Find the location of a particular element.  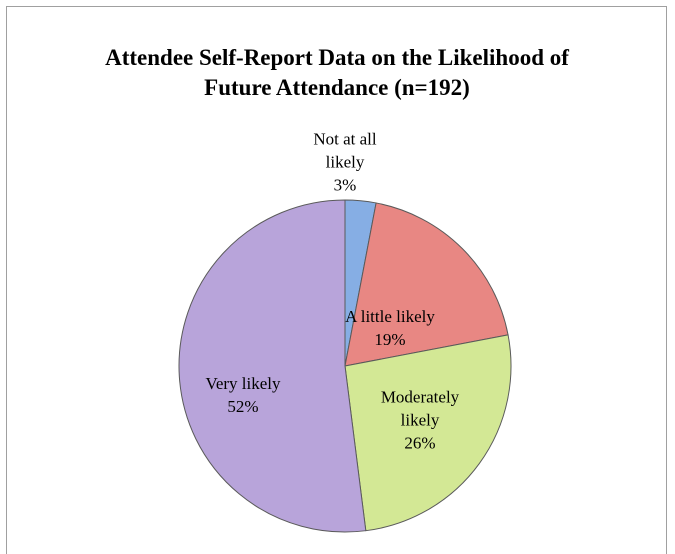

slice-name: Not at all likely is located at coordinates (345, 150).